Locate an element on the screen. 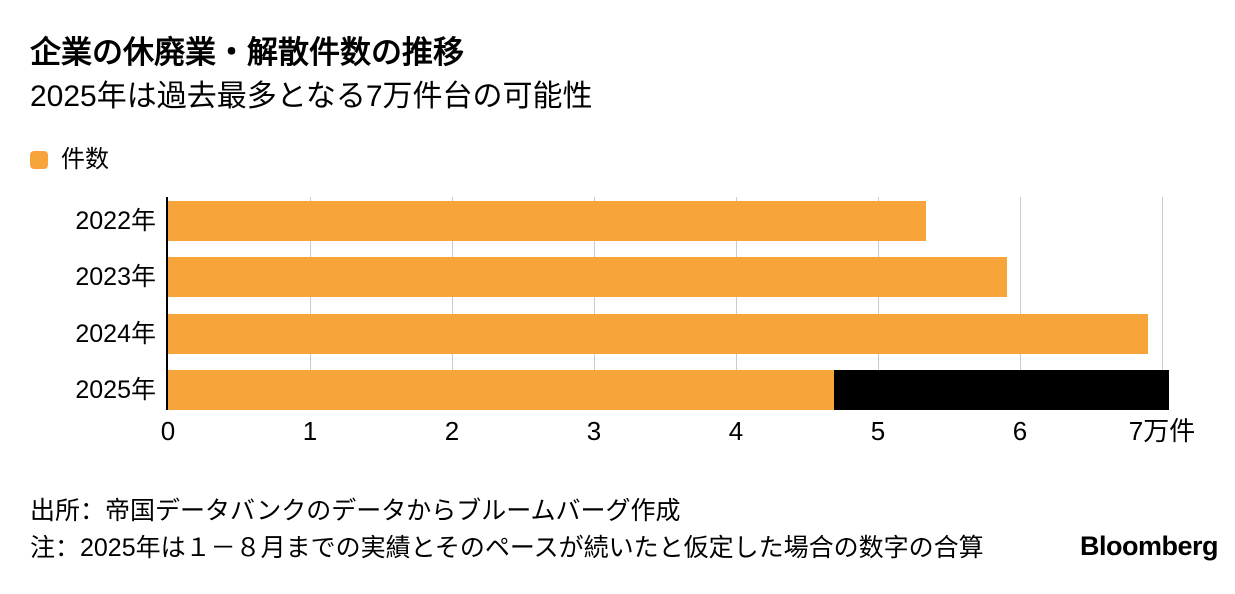 This screenshot has height=594, width=1235. x-tick-label: 2 is located at coordinates (452, 431).